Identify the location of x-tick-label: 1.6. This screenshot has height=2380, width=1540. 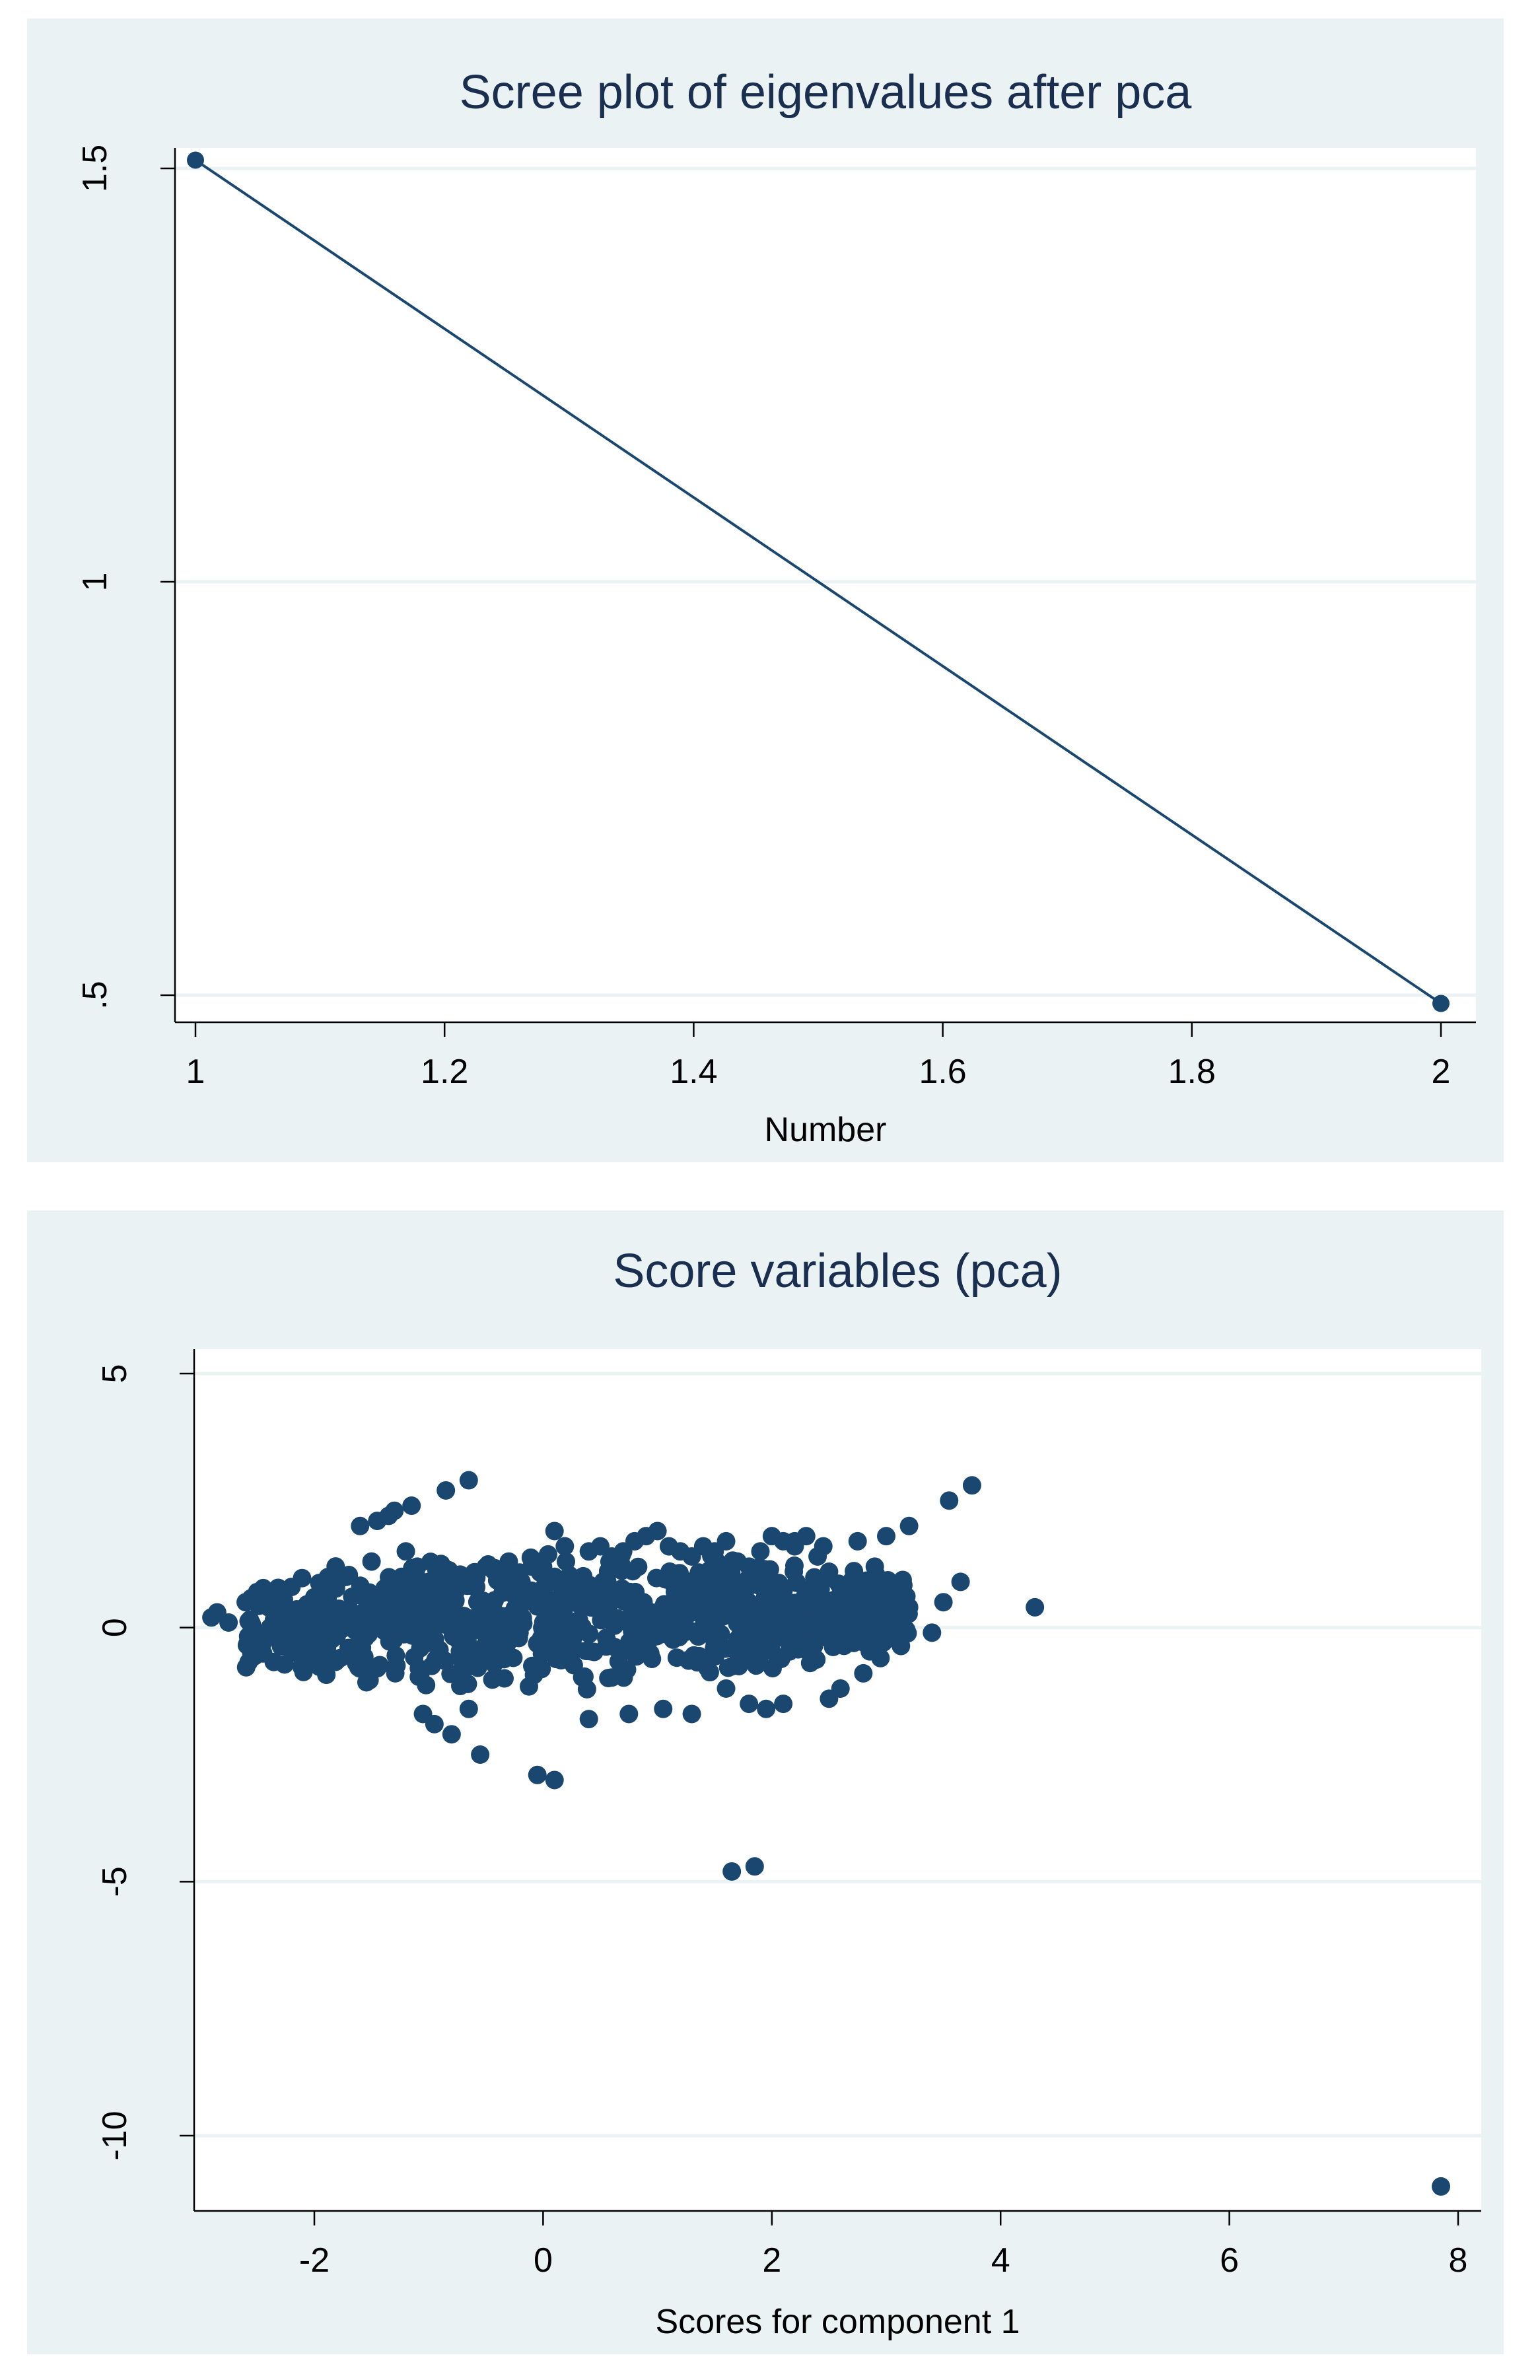
(942, 1072).